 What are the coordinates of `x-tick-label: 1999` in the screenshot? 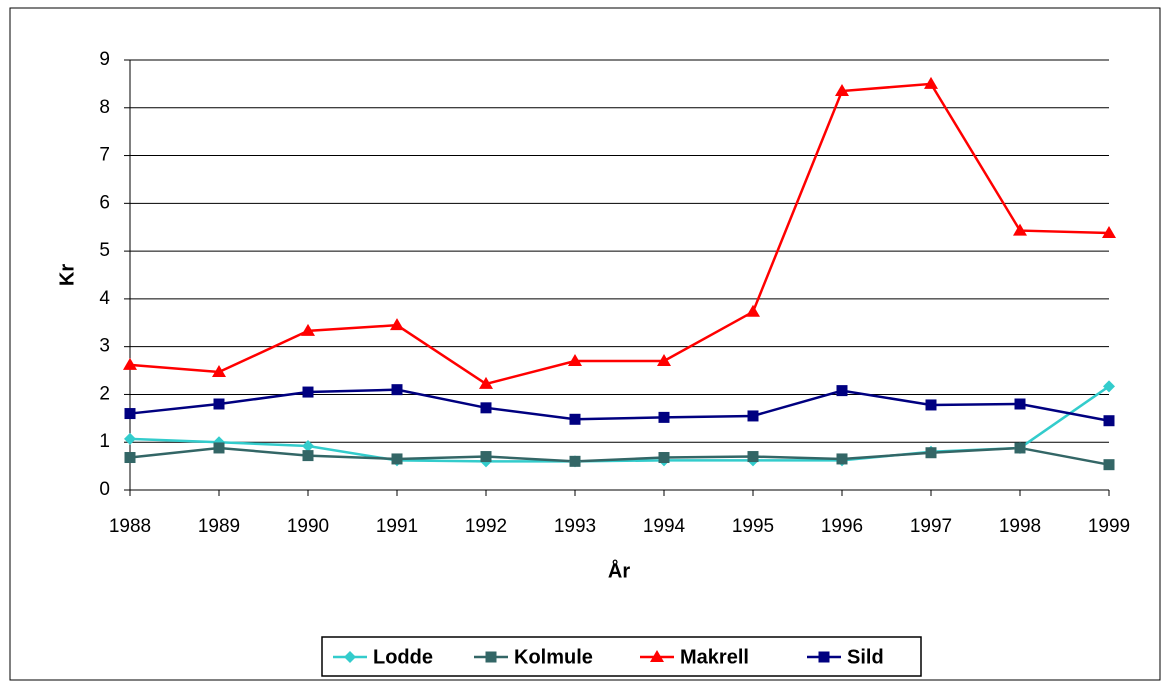 It's located at (1109, 526).